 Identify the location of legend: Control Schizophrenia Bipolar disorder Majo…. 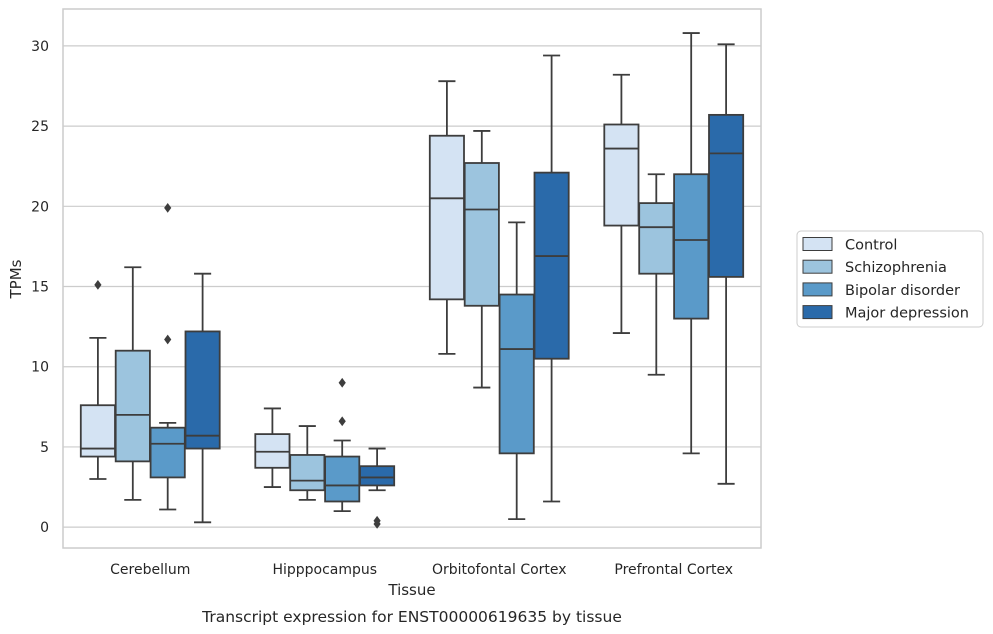
(890, 279).